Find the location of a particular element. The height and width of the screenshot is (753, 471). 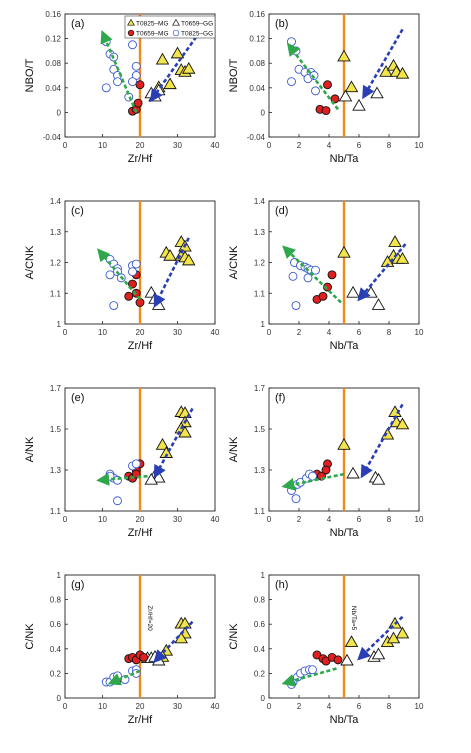

legend-label: T0659–MG is located at coordinates (152, 33).